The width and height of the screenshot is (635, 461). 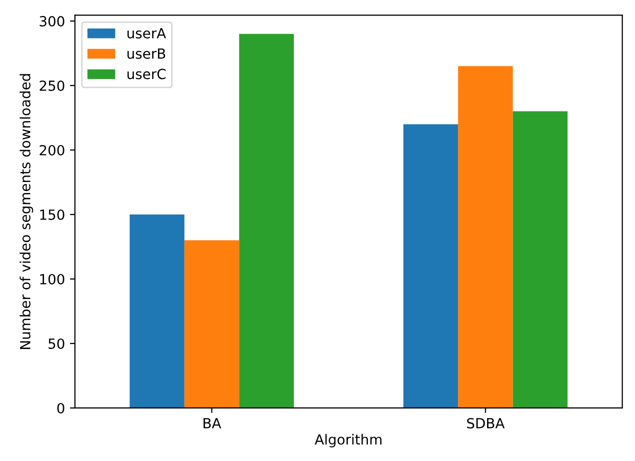 I want to click on legend-label: userA, so click(x=147, y=33).